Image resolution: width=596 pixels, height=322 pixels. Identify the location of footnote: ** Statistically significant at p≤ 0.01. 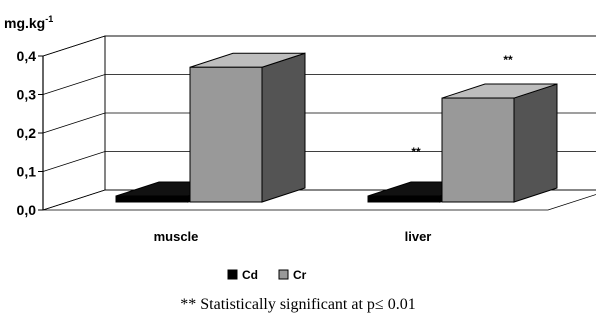
(298, 304).